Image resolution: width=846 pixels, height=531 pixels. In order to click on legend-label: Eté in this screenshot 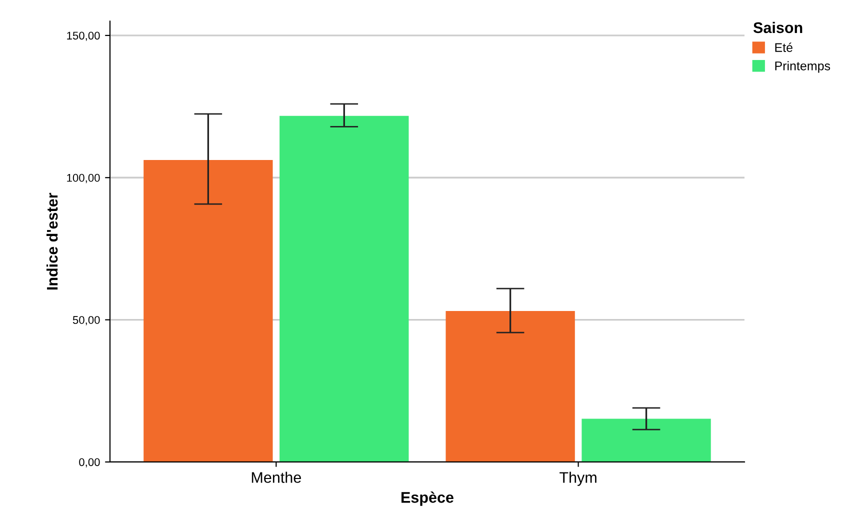, I will do `click(783, 47)`.